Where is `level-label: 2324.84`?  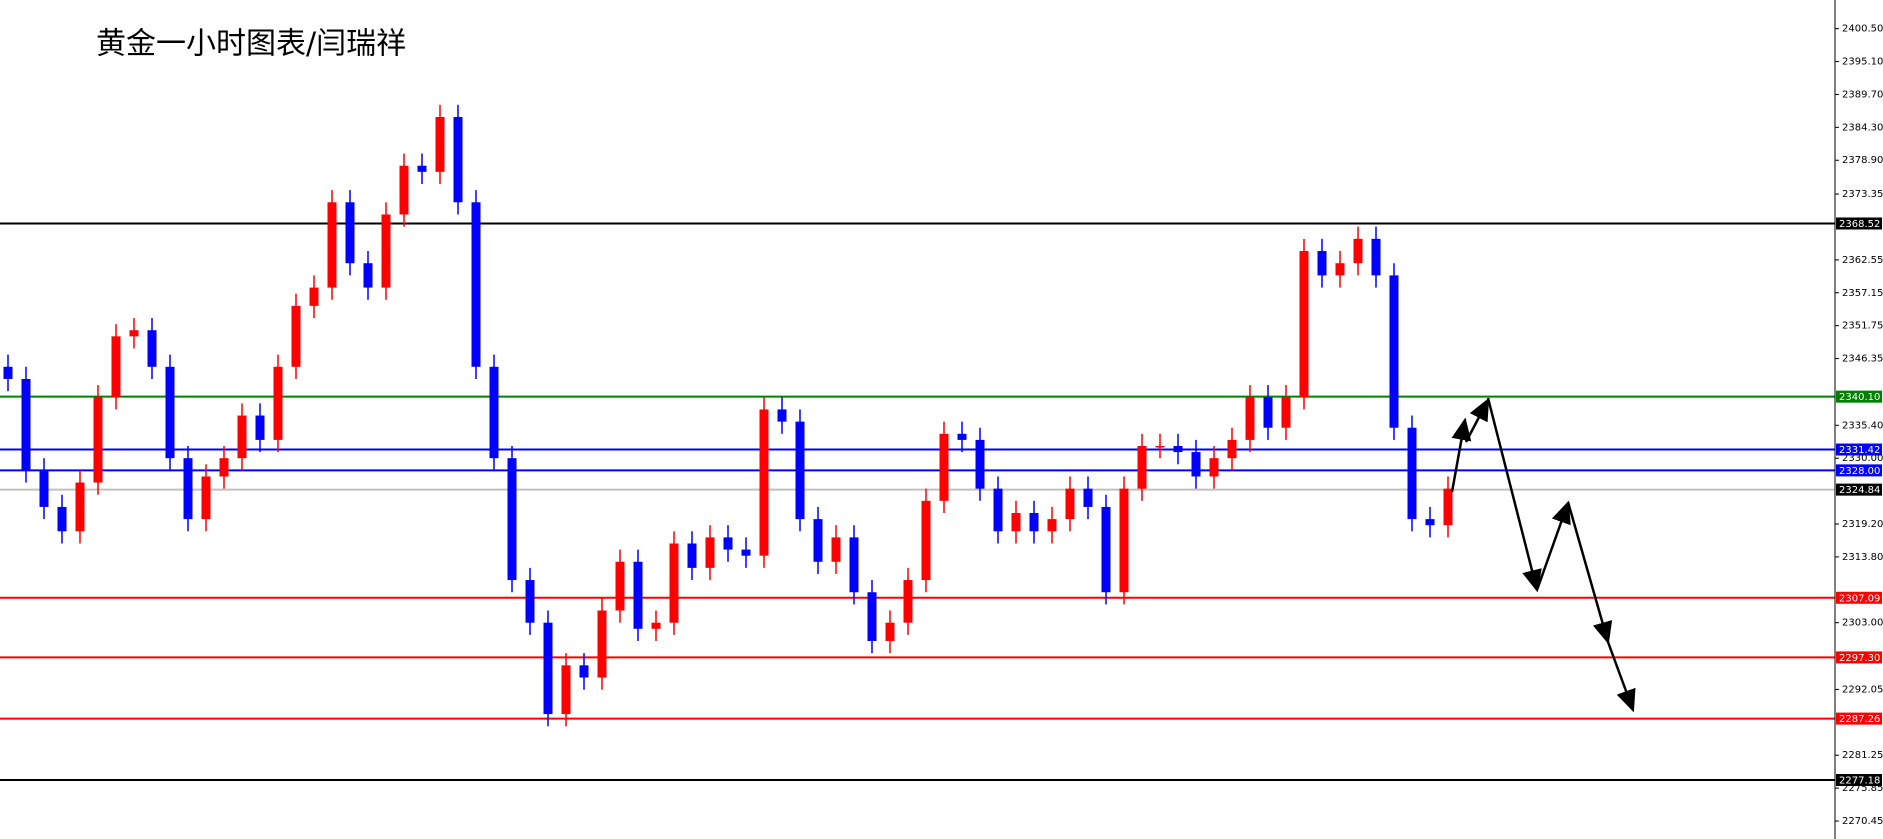
level-label: 2324.84 is located at coordinates (1859, 490).